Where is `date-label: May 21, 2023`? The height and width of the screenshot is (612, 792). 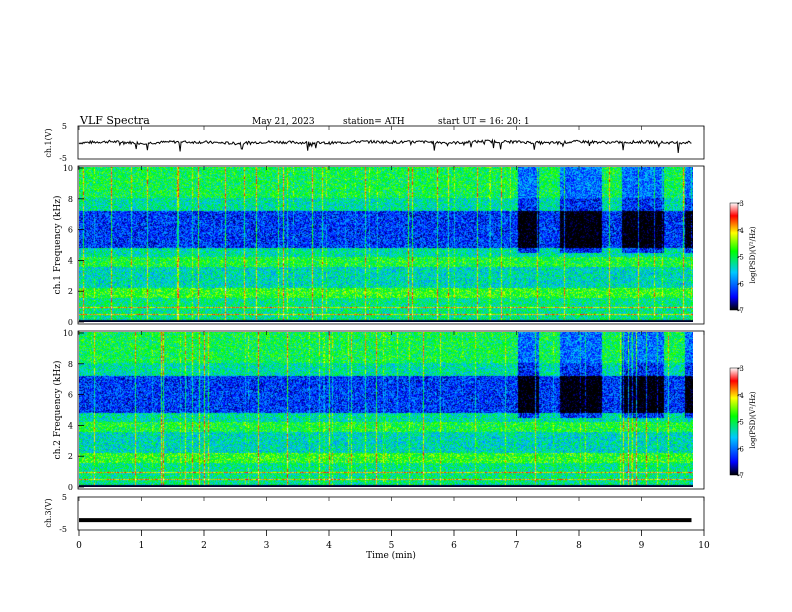
date-label: May 21, 2023 is located at coordinates (283, 122).